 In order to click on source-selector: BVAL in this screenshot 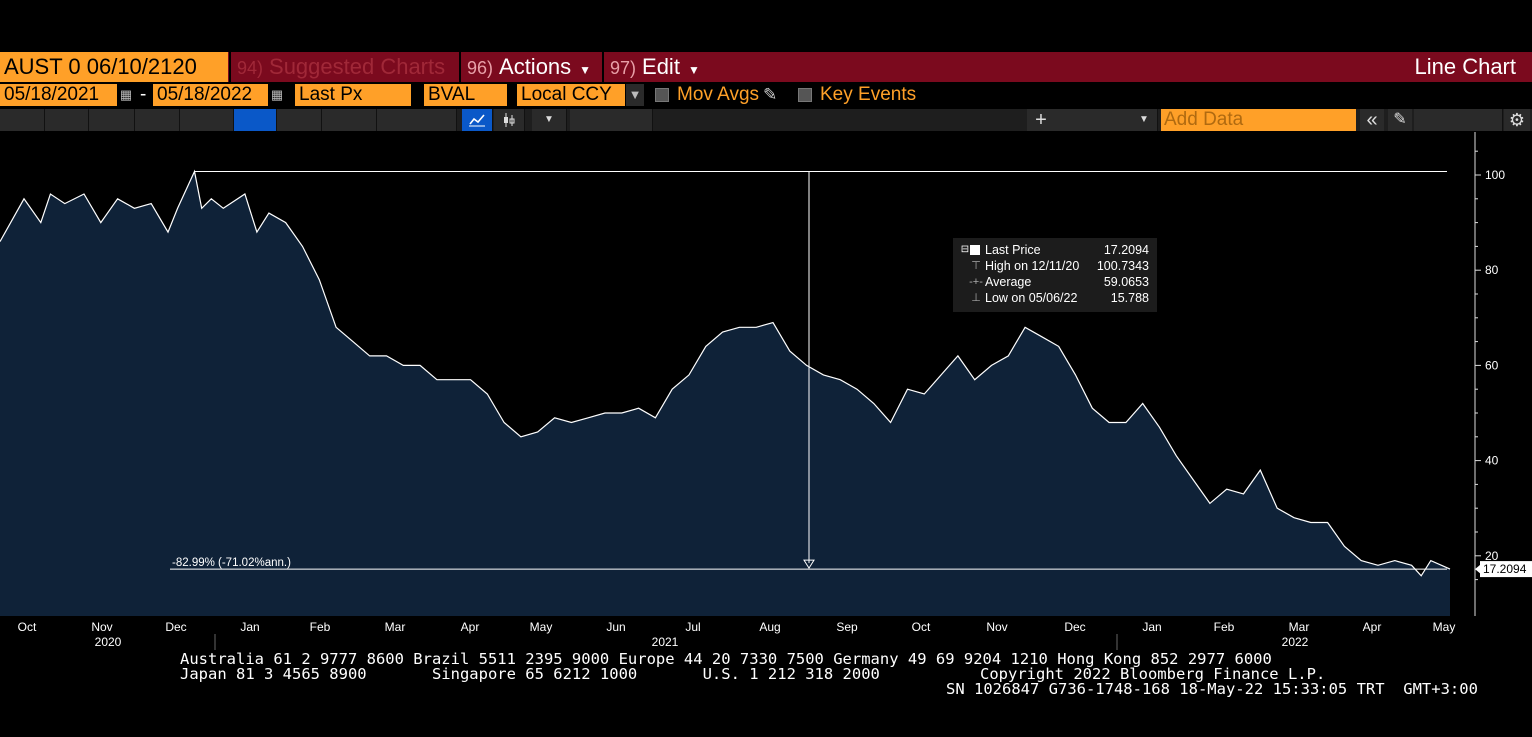, I will do `click(465, 95)`.